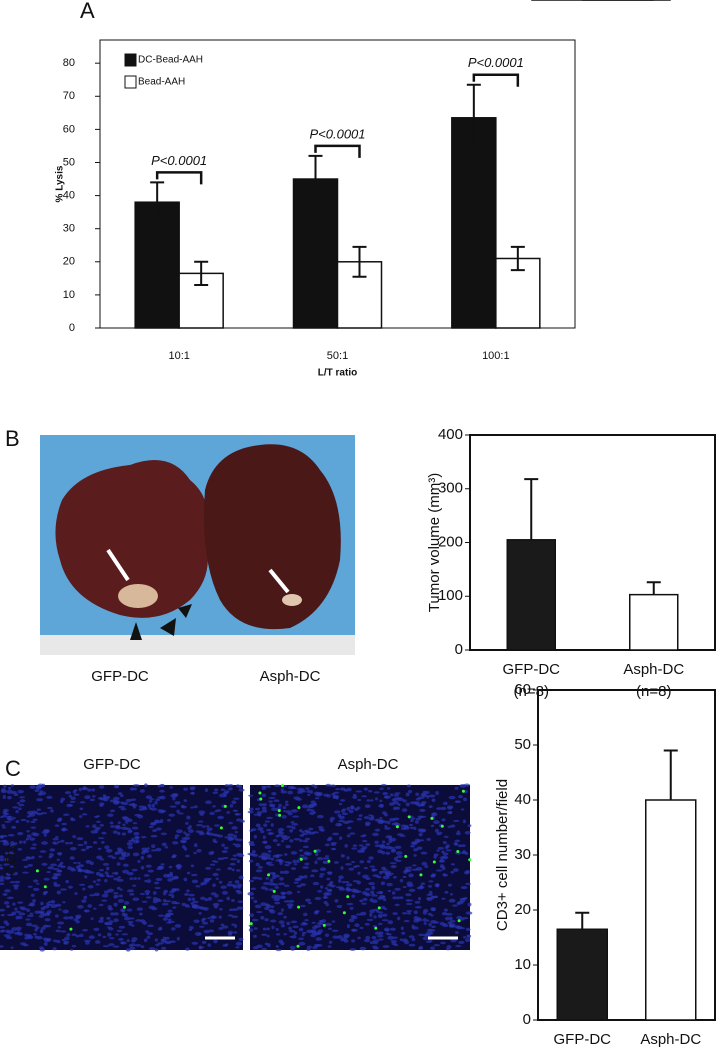 The width and height of the screenshot is (719, 1050). What do you see at coordinates (463, 791) in the screenshot?
I see `cd3-cell` at bounding box center [463, 791].